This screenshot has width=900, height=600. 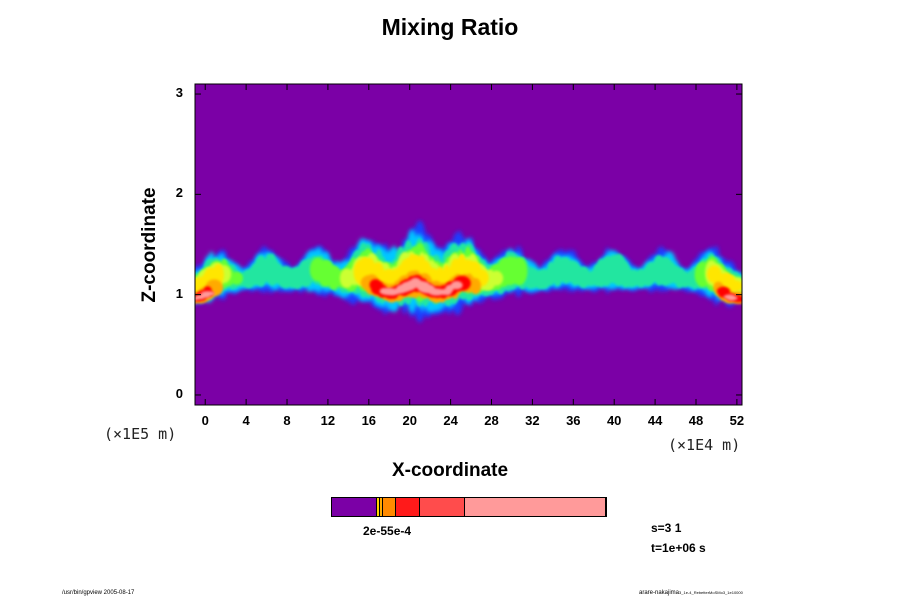 What do you see at coordinates (678, 548) in the screenshot?
I see `t-annotation: t=1e+06 s` at bounding box center [678, 548].